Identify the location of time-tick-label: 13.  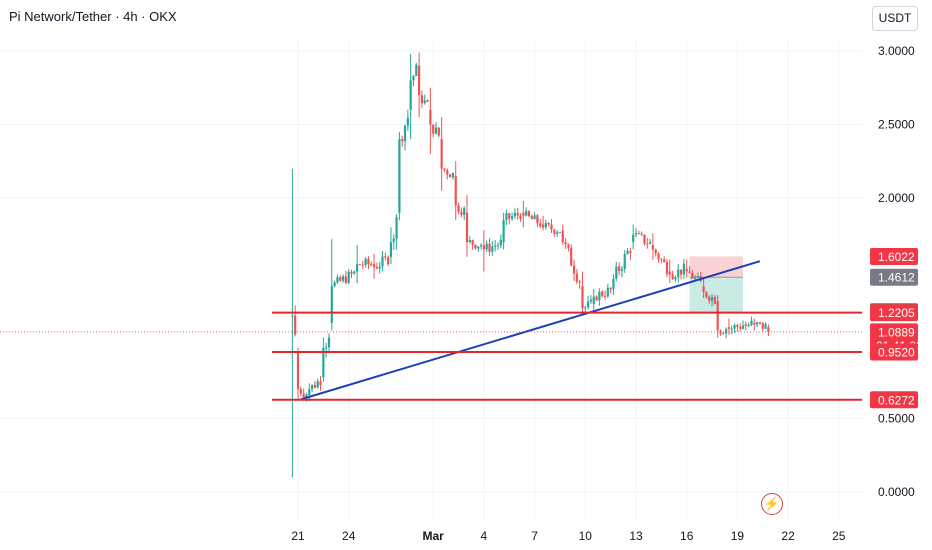
(636, 536).